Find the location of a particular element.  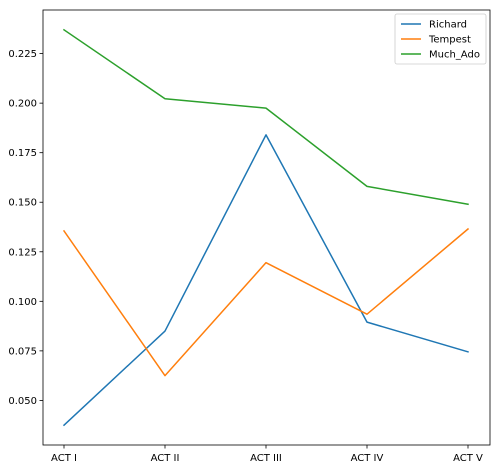

legend-label: Much_Ado is located at coordinates (454, 55).